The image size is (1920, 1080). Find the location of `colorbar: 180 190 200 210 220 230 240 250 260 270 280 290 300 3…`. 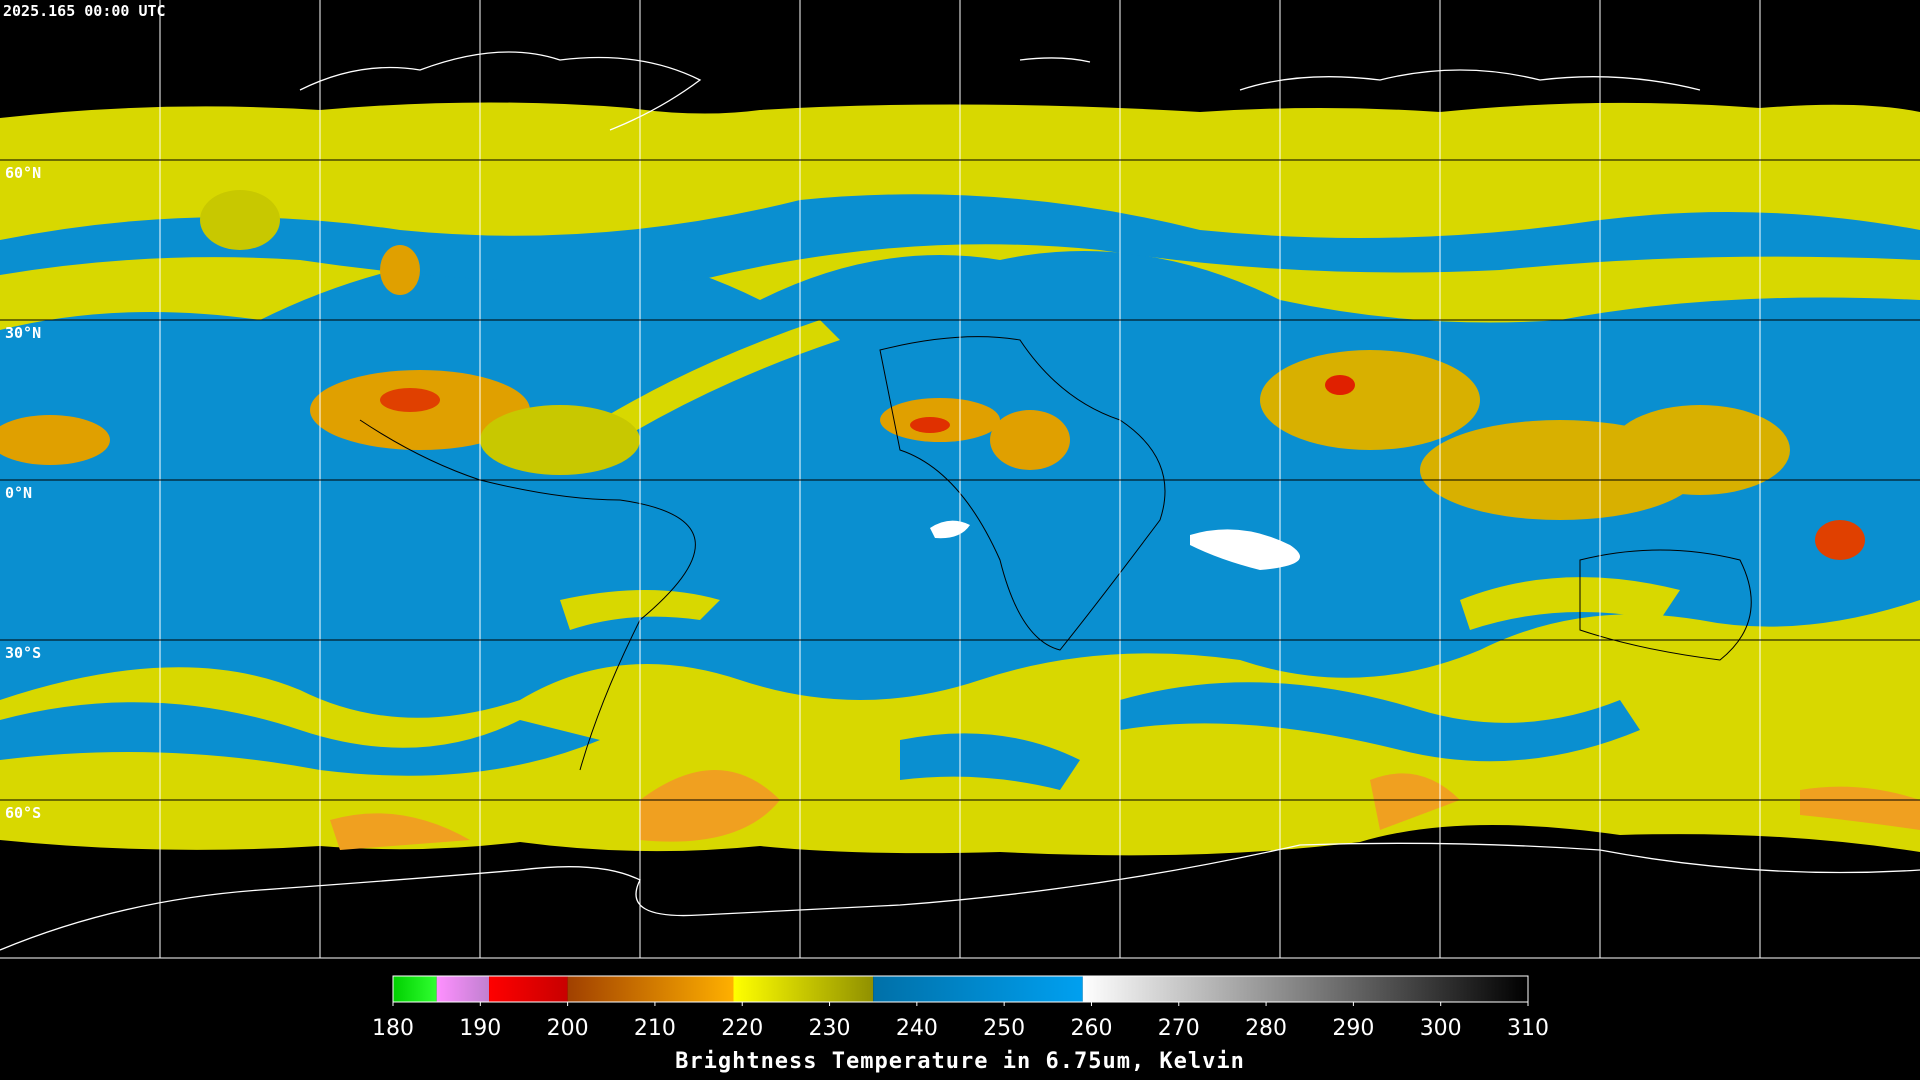

colorbar: 180 190 200 210 220 230 240 250 260 270 280 290 300 3… is located at coordinates (960, 1008).